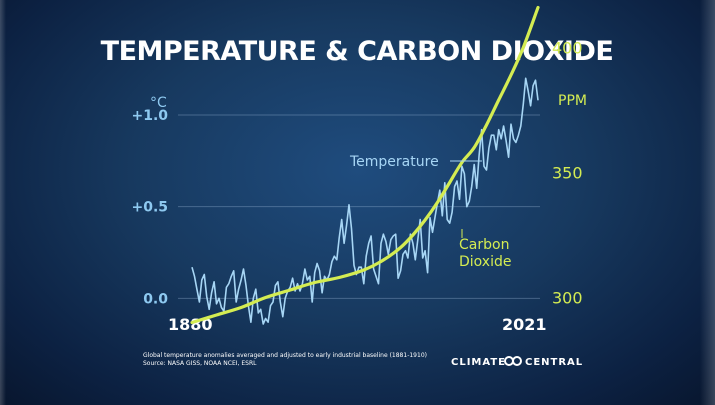 This screenshot has height=405, width=715. I want to click on right-tick-label: 350, so click(567, 173).